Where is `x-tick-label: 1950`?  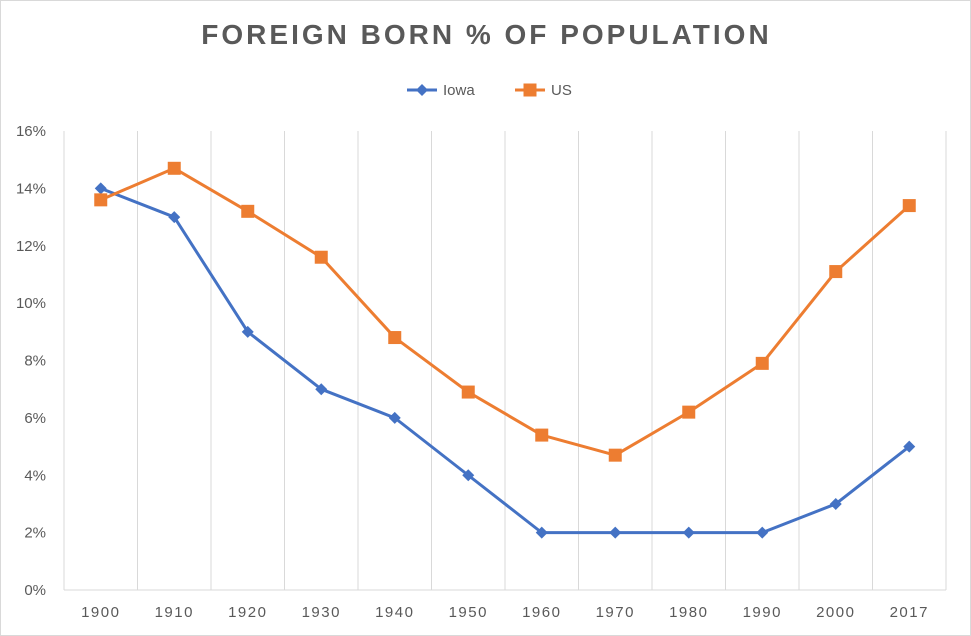 x-tick-label: 1950 is located at coordinates (468, 612).